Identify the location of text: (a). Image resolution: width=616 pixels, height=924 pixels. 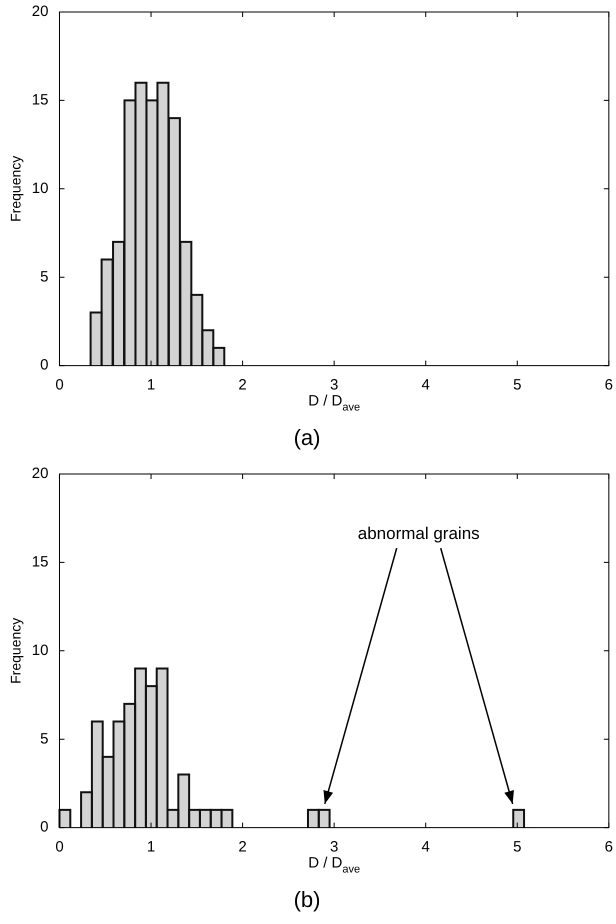
(307, 437).